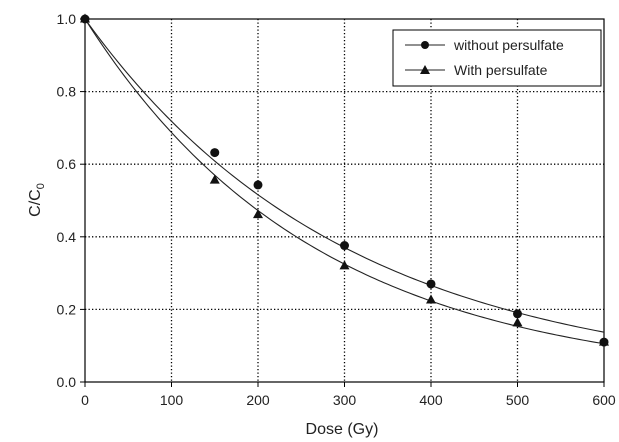  What do you see at coordinates (67, 309) in the screenshot?
I see `y-tick-label: 0.2` at bounding box center [67, 309].